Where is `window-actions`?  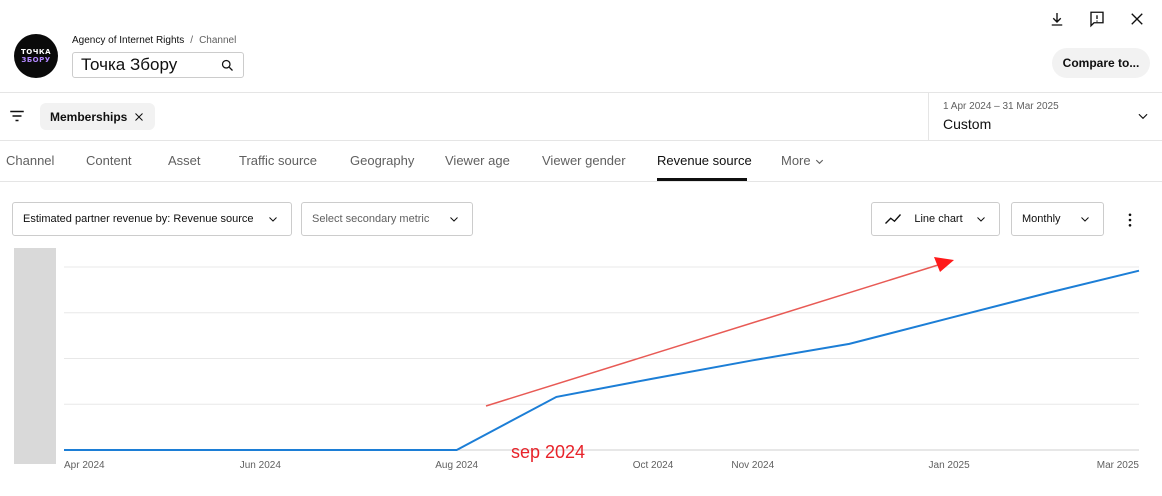
window-actions is located at coordinates (1097, 19).